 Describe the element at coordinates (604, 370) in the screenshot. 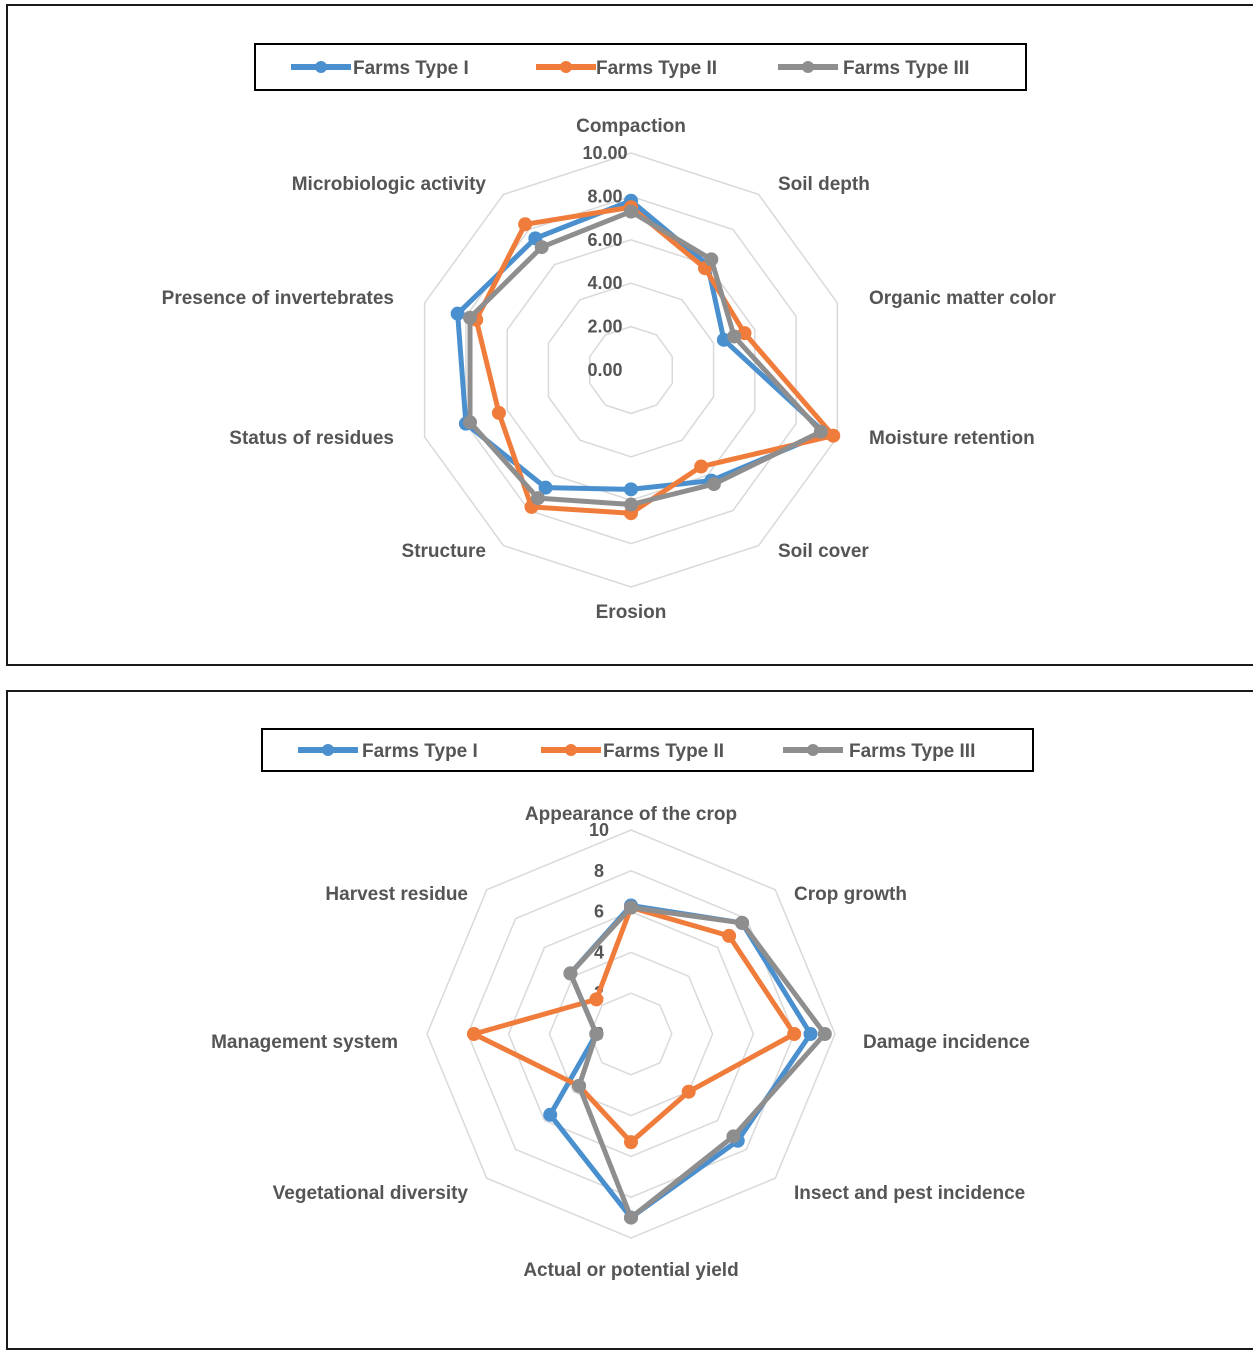

I see `tick-label: 0.00` at that location.